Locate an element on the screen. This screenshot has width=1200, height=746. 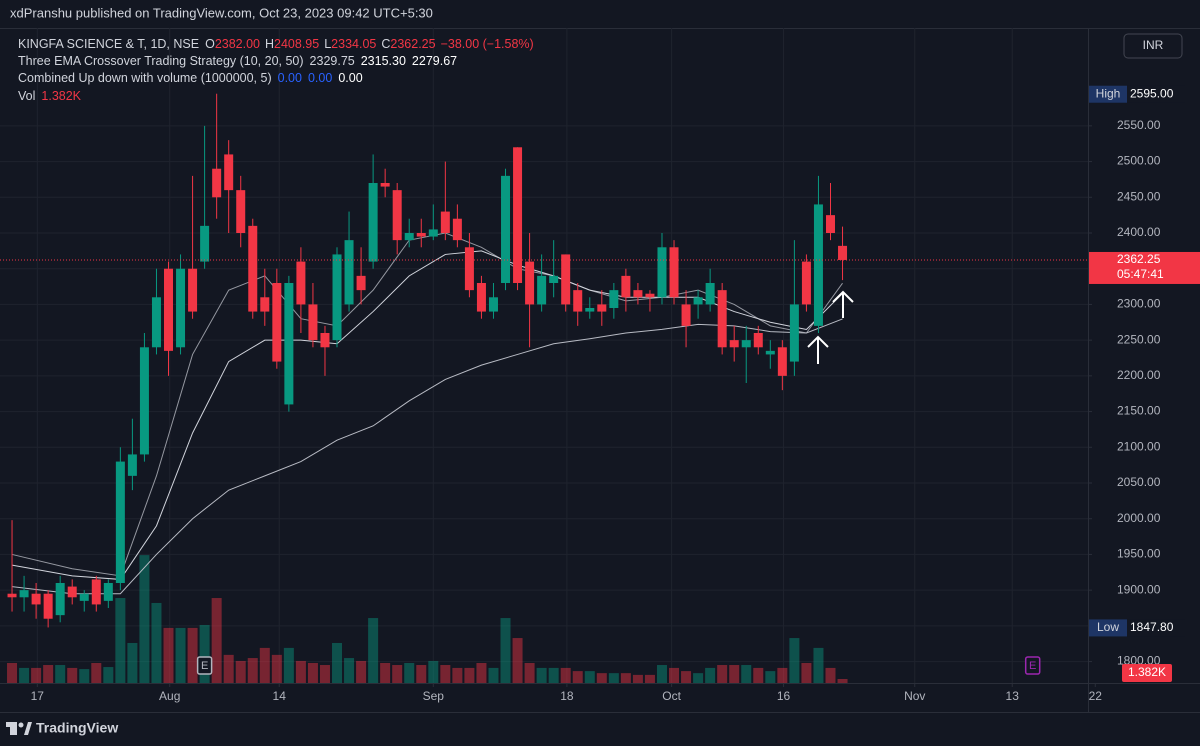
earnings-marker is located at coordinates (204, 665).